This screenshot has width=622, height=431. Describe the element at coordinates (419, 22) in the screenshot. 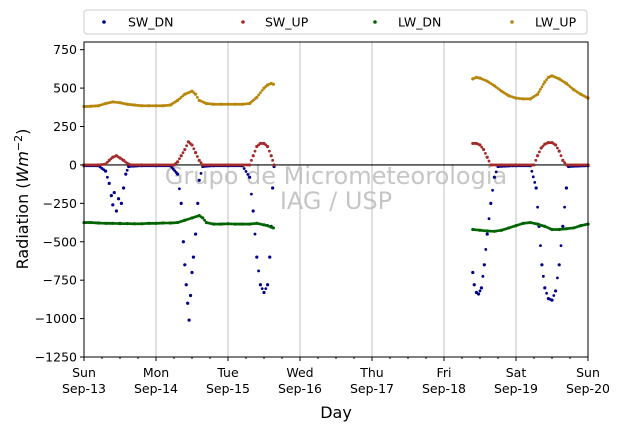

I see `legend-label-lw-dn: LW_DN` at that location.